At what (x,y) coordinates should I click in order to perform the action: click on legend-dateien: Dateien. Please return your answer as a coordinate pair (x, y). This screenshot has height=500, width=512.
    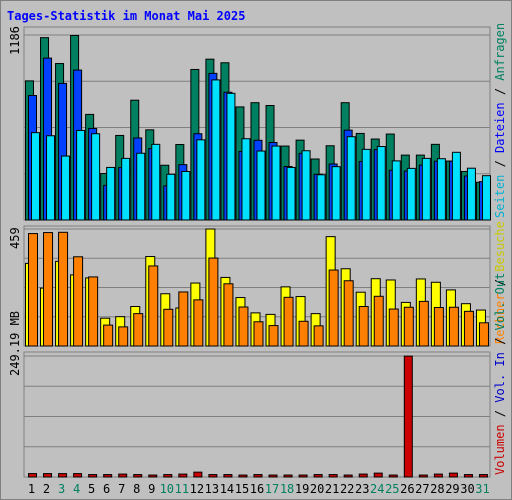
    Looking at the image, I should click on (500, 127).